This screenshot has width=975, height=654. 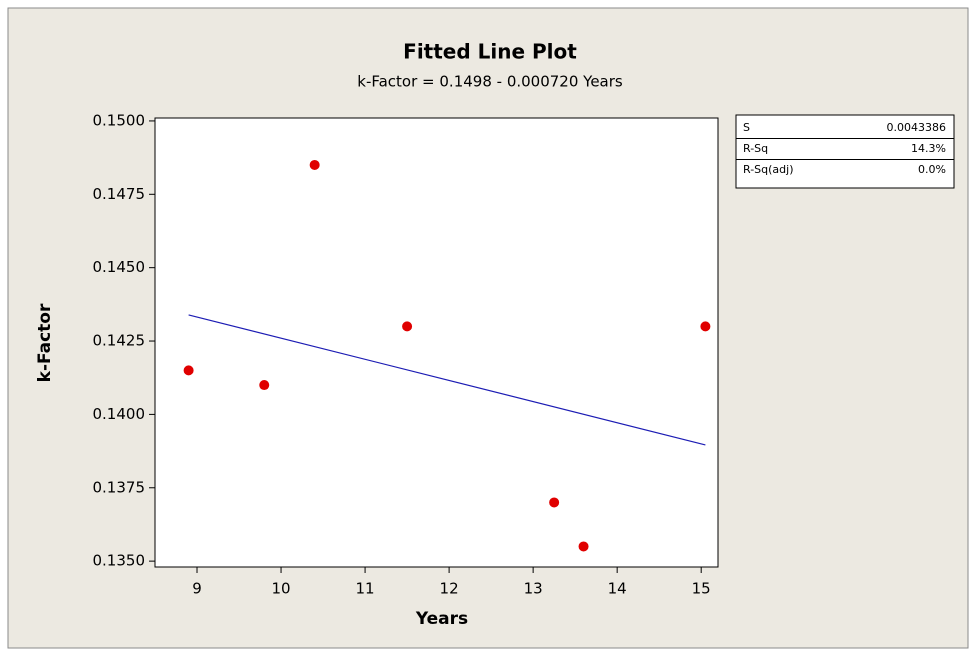 What do you see at coordinates (701, 589) in the screenshot?
I see `x-tick-label: 15` at bounding box center [701, 589].